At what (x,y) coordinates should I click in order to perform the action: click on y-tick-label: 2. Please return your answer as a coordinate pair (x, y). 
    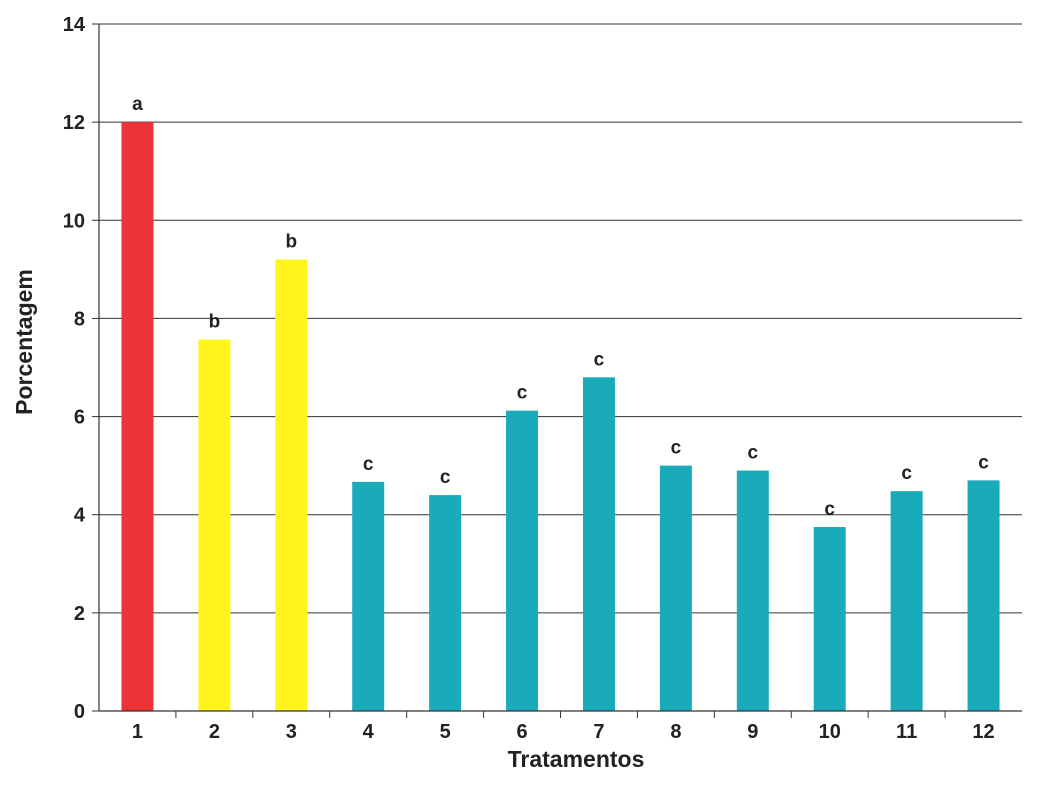
    Looking at the image, I should click on (79, 614).